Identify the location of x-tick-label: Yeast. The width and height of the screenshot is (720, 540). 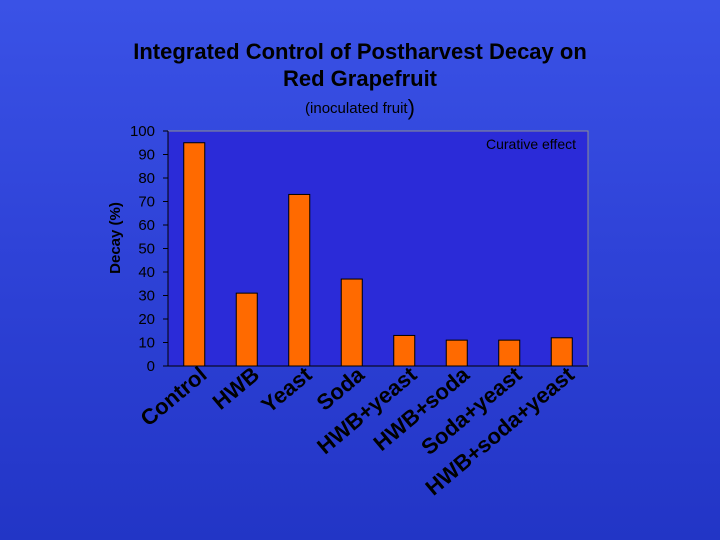
(286, 389).